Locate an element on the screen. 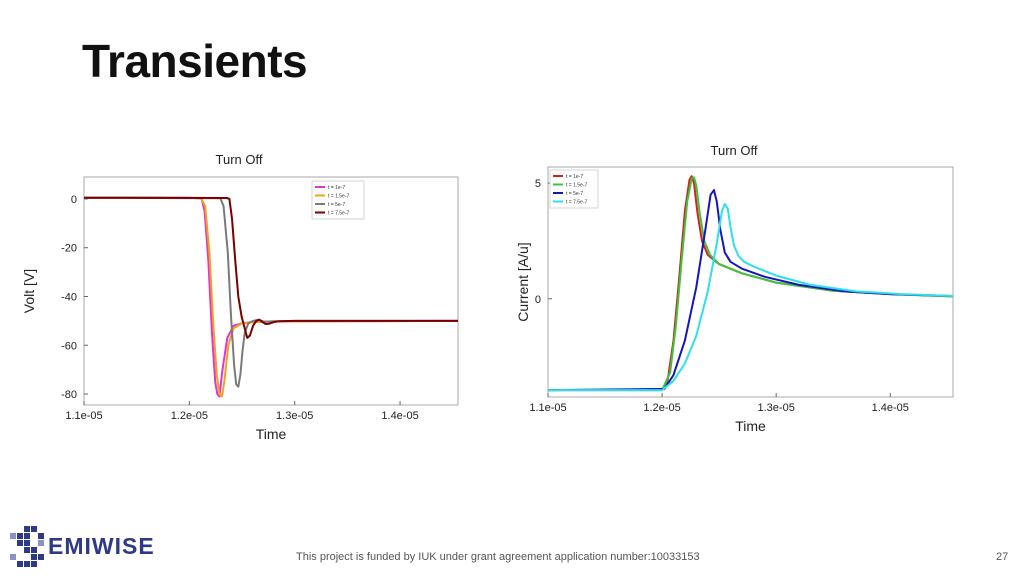 This screenshot has width=1024, height=576. y-tick-label: 5 is located at coordinates (538, 184).